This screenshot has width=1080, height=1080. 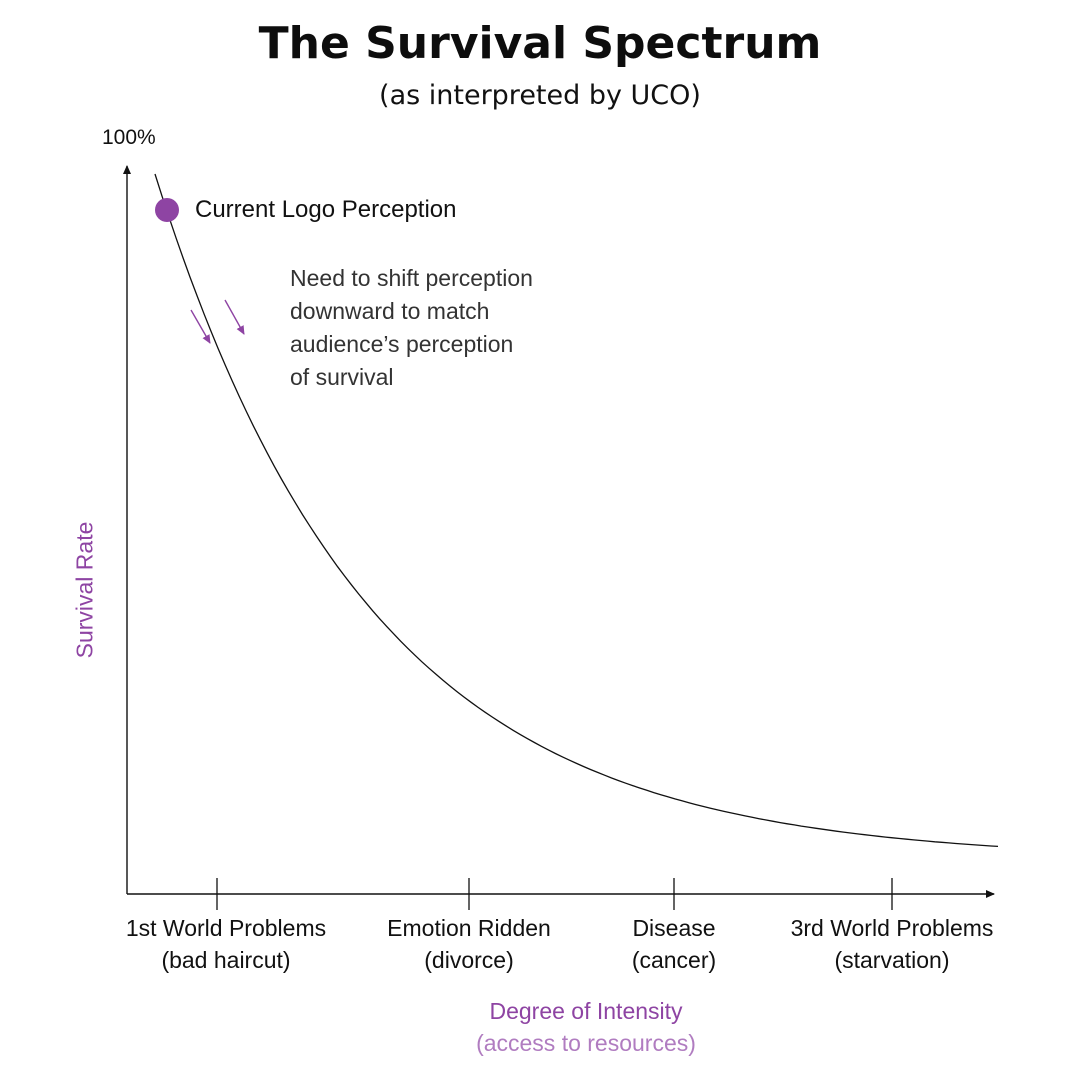 I want to click on x-tick-label-sub: (bad haircut), so click(x=226, y=960).